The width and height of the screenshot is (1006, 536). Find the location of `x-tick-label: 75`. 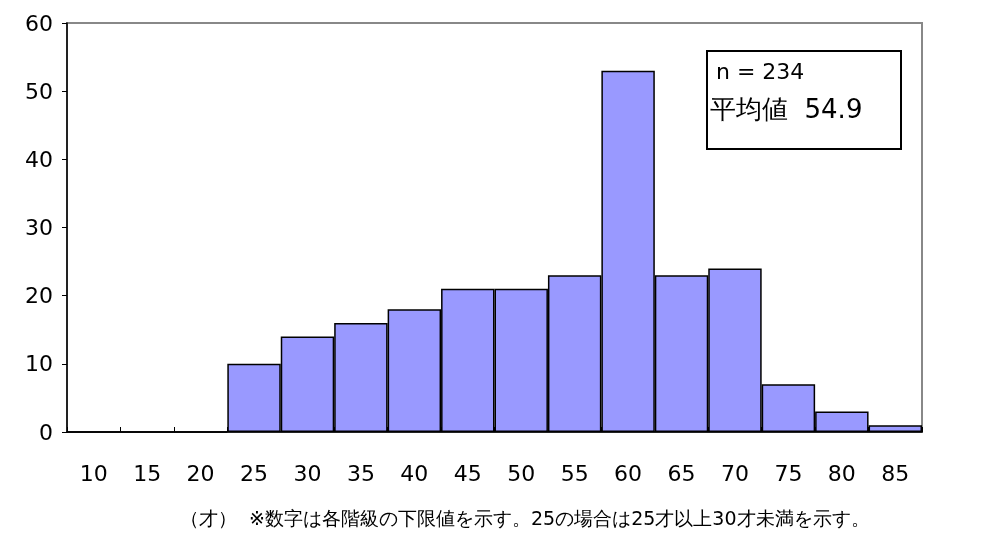

x-tick-label: 75 is located at coordinates (788, 473).